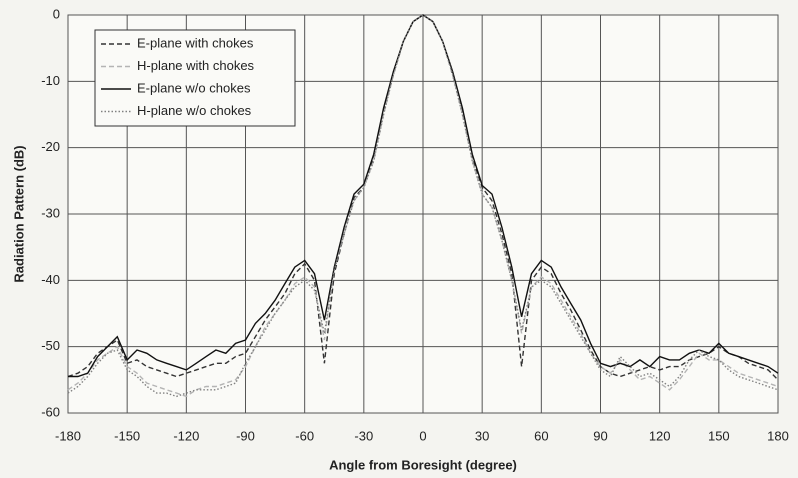  What do you see at coordinates (719, 435) in the screenshot?
I see `x-tick-label: 150` at bounding box center [719, 435].